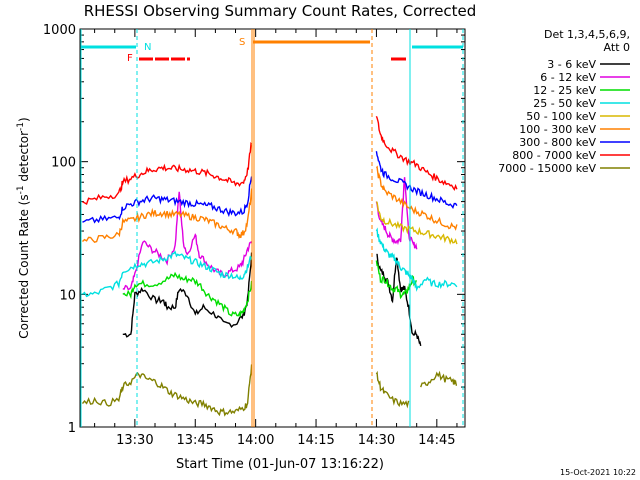 This screenshot has height=480, width=640. What do you see at coordinates (67, 295) in the screenshot?
I see `y-tick-label: 10` at bounding box center [67, 295].